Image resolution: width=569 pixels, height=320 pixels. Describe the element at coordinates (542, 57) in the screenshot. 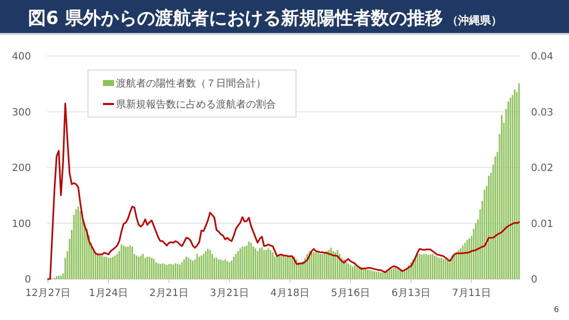

I see `y2-tick-label: 0.04` at that location.